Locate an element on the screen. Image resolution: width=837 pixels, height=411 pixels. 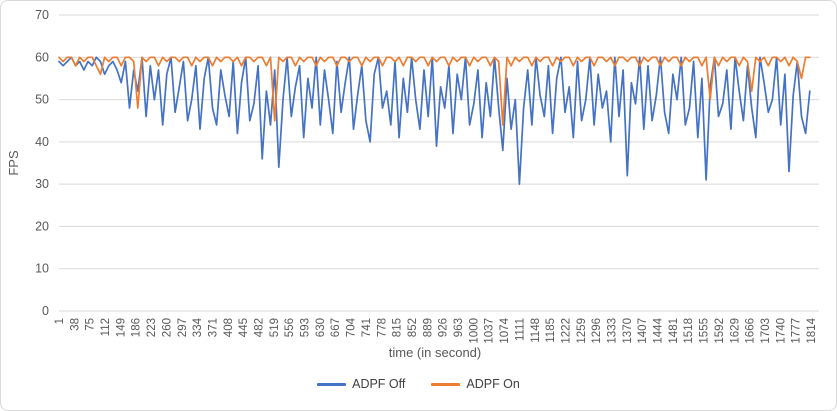
x-tick-label: 1 is located at coordinates (60, 321).